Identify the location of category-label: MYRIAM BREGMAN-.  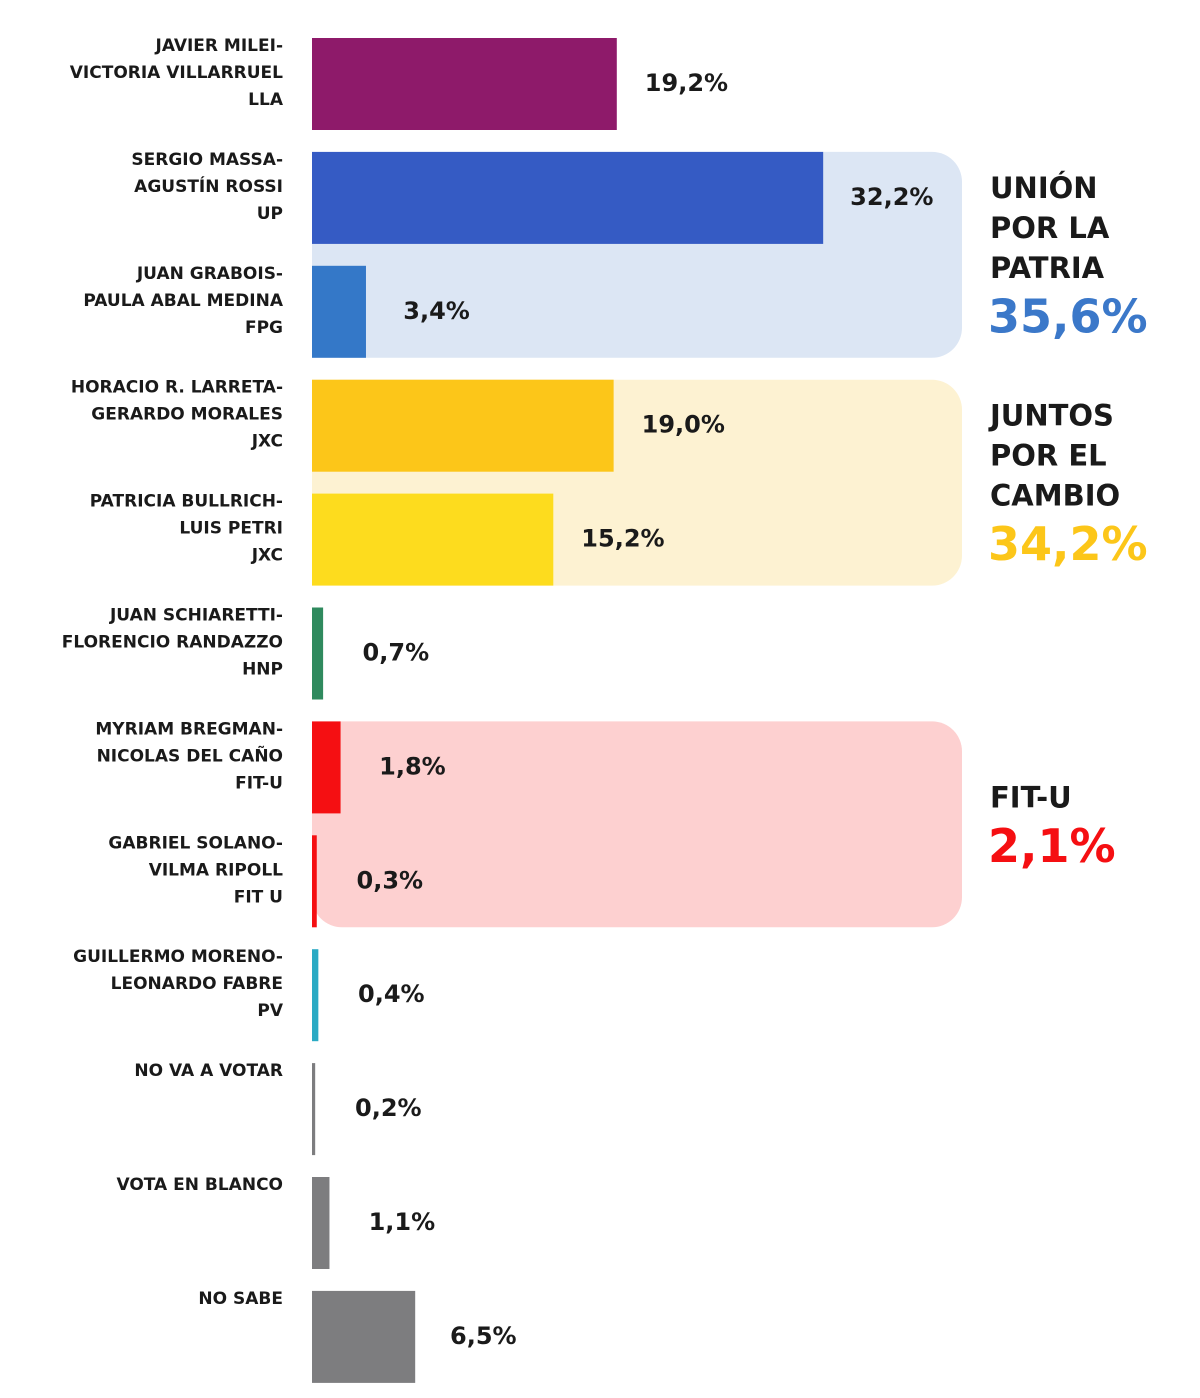
(189, 729).